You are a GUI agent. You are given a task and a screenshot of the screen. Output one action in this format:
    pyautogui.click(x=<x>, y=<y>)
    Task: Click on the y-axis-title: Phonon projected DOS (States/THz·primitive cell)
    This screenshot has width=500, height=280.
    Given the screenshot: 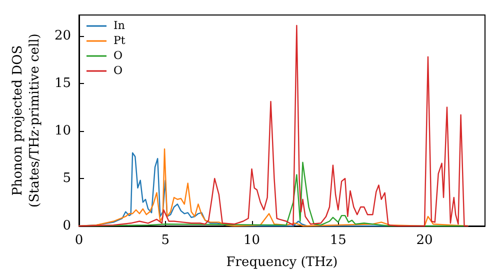 What is the action you would take?
    pyautogui.click(x=26, y=120)
    